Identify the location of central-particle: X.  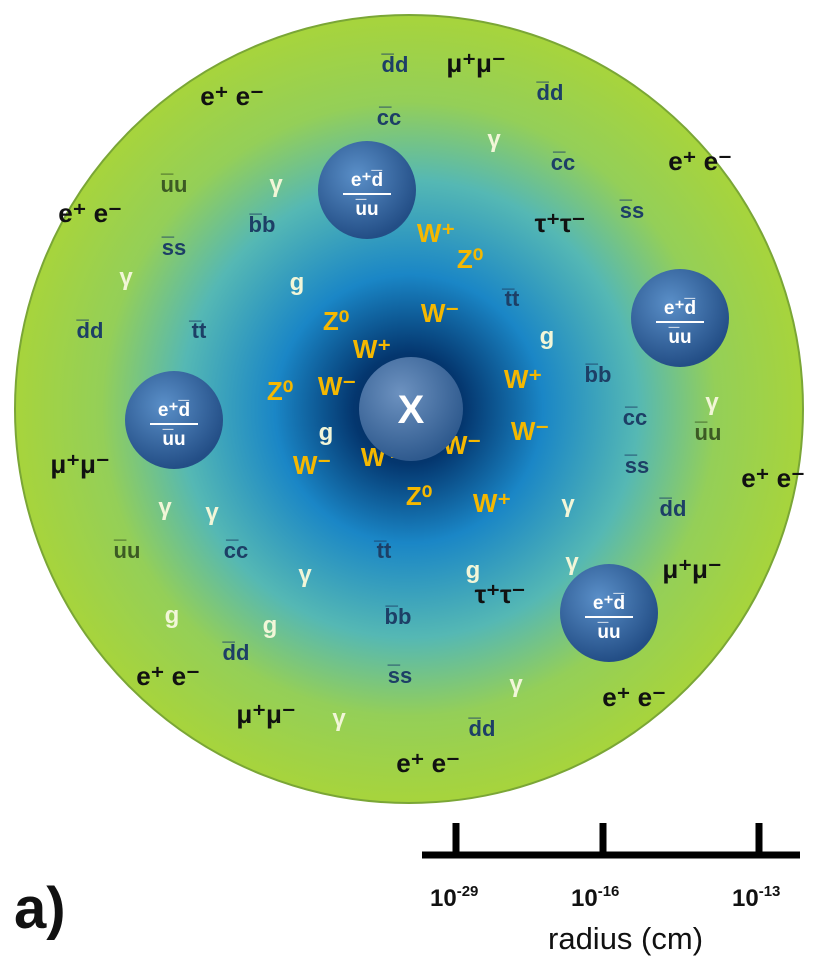
(411, 409).